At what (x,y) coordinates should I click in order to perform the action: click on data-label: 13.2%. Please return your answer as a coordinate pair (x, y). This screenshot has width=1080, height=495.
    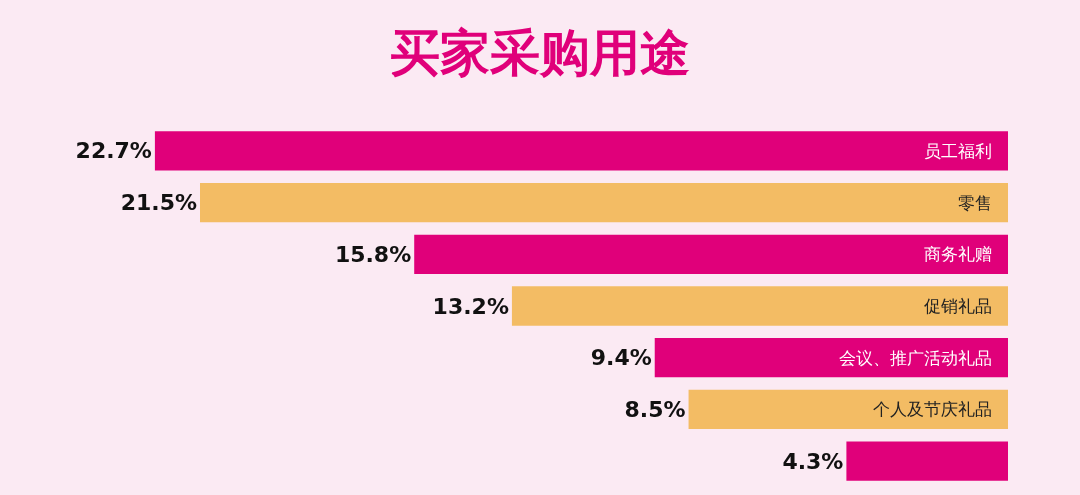
    Looking at the image, I should click on (470, 306).